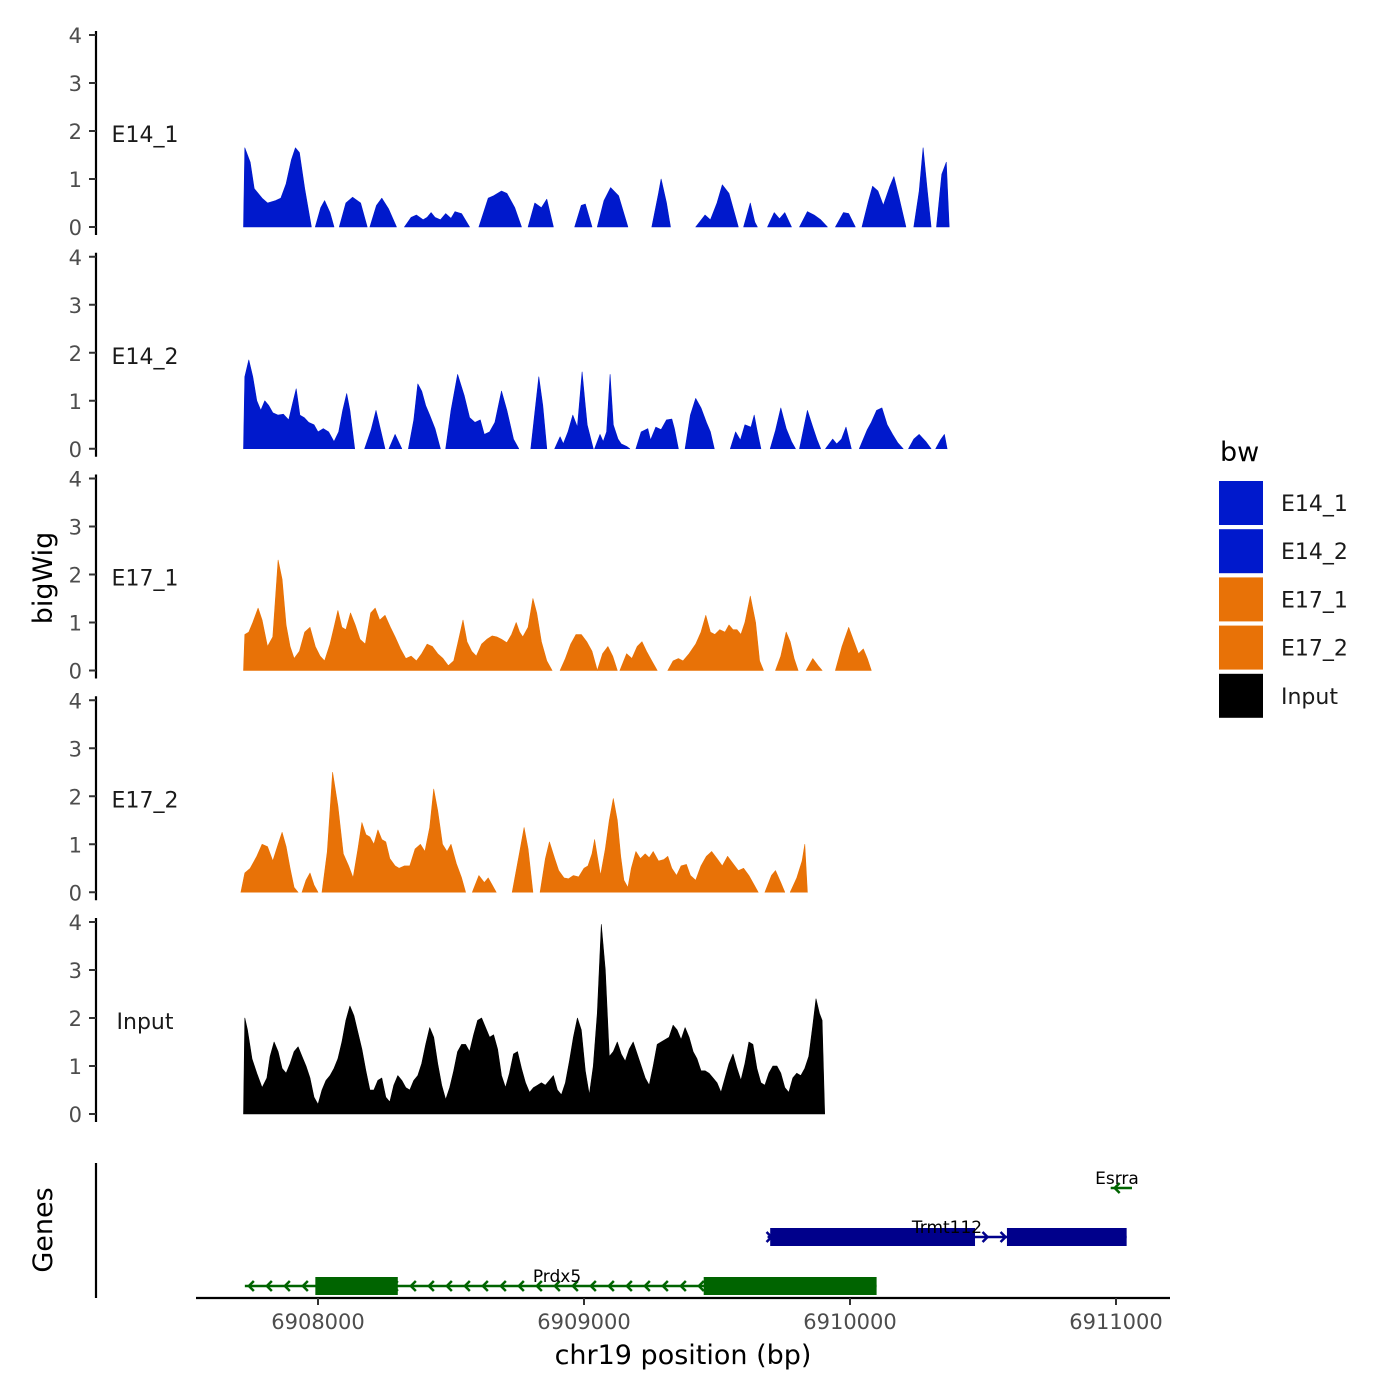 This screenshot has height=1400, width=1400. What do you see at coordinates (850, 1322) in the screenshot?
I see `x-tick-label: 6910000` at bounding box center [850, 1322].